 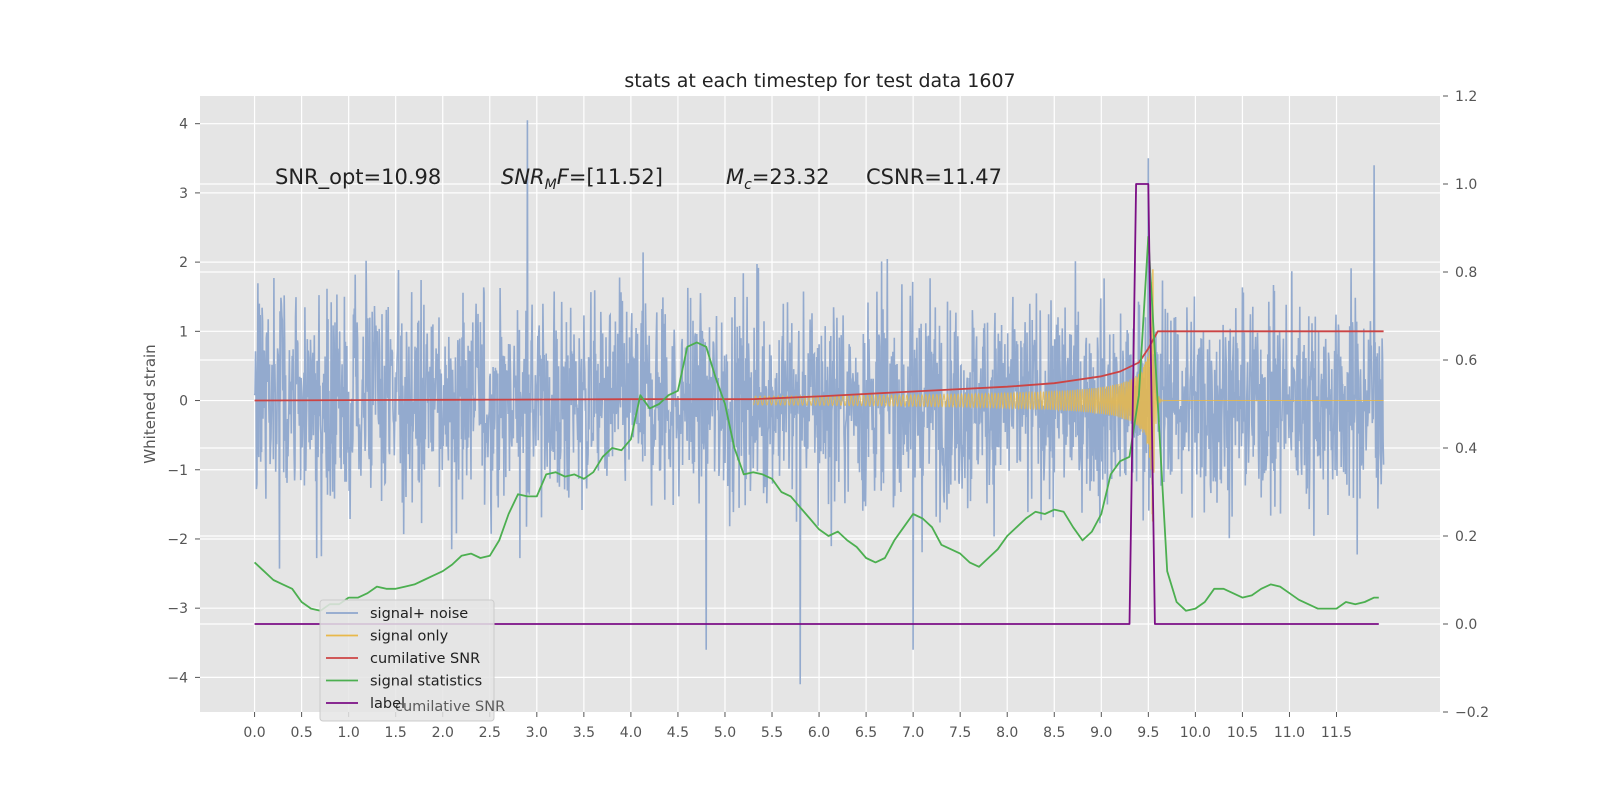 I want to click on x-tick-label: 7.0, so click(x=913, y=733).